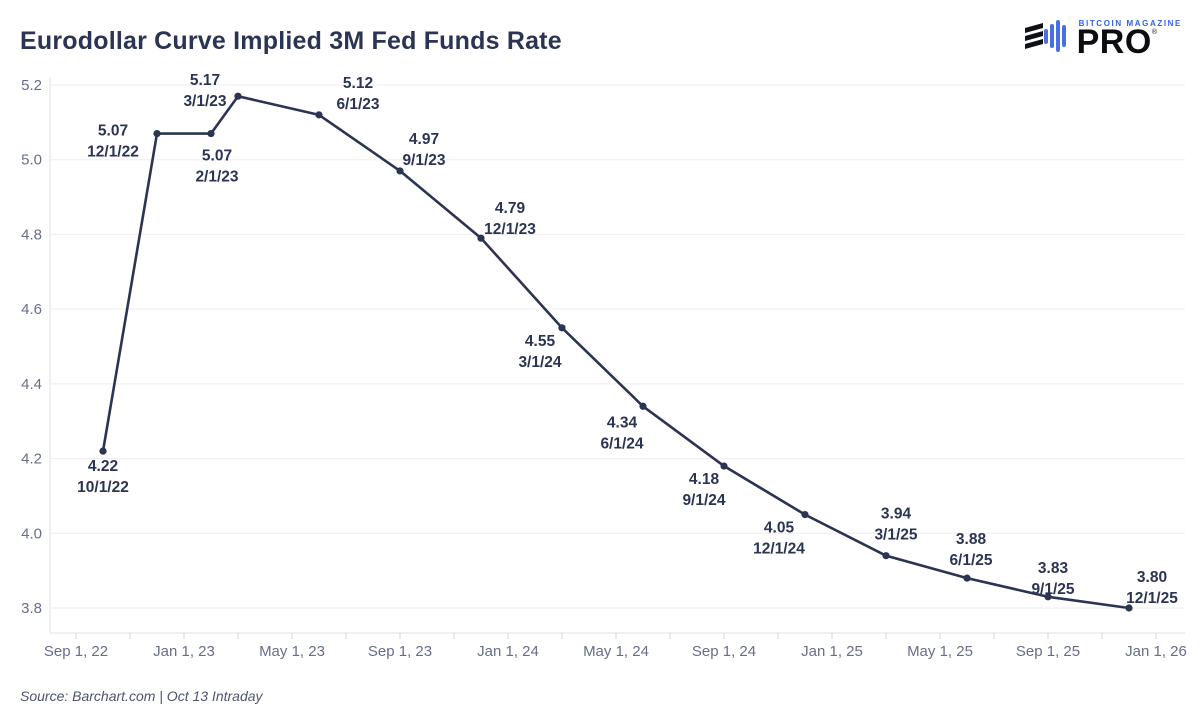 This screenshot has height=720, width=1200. Describe the element at coordinates (616, 651) in the screenshot. I see `x-tick-label: May 1, 24` at that location.